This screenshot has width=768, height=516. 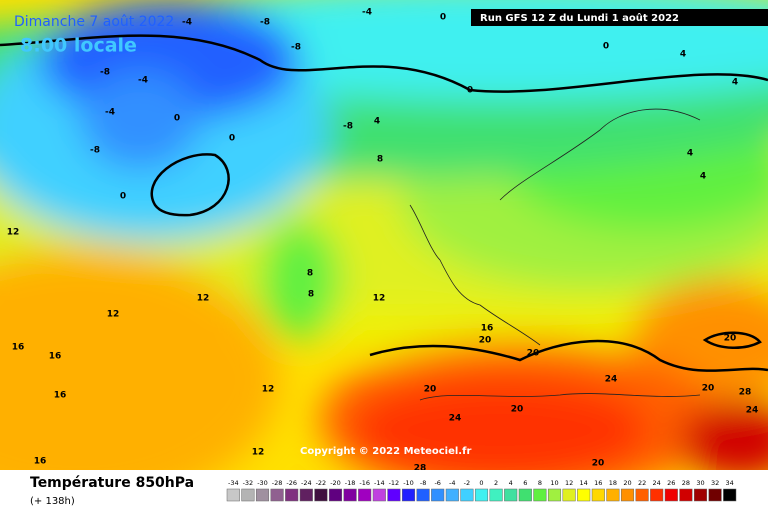 I want to click on scale-value: 14, so click(x=584, y=483).